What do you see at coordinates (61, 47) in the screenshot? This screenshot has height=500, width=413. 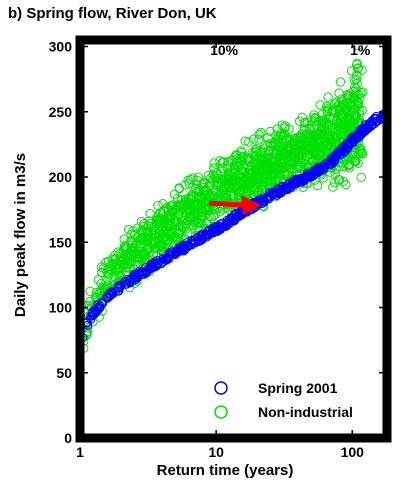 I see `y-tick-label: 300` at bounding box center [61, 47].